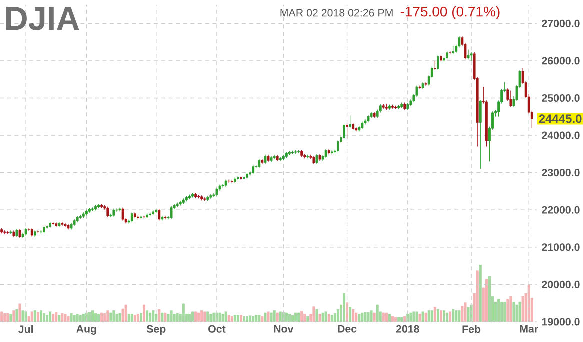 The image size is (583, 342). Describe the element at coordinates (336, 13) in the screenshot. I see `annotation: MAR 02 2018 02:26 PM` at that location.